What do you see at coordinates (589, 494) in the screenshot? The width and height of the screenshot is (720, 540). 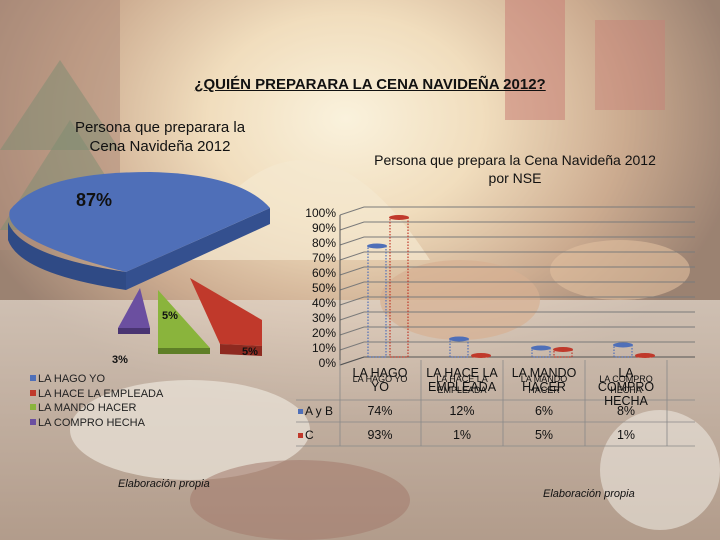 I see `bar-credit: Elaboración propia` at bounding box center [589, 494].